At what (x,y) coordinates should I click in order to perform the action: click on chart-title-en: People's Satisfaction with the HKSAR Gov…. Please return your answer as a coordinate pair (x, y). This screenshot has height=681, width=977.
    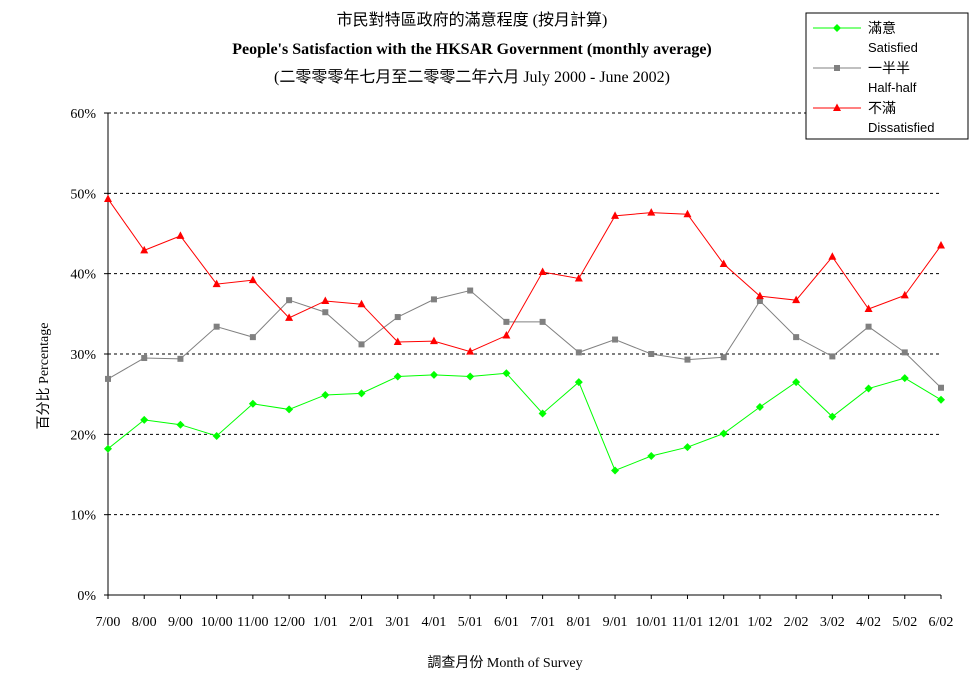
    Looking at the image, I should click on (472, 49).